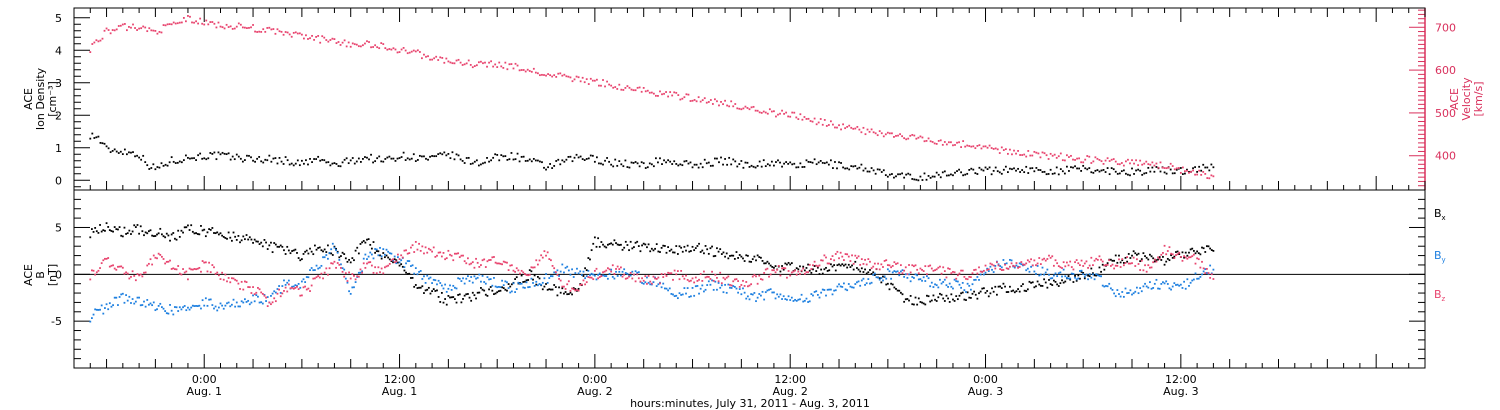 This screenshot has width=1500, height=410. I want to click on density-tick-label: 4, so click(58, 50).